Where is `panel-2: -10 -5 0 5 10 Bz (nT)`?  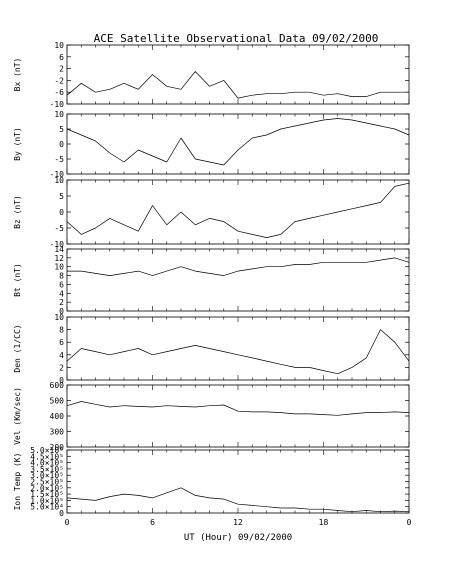 panel-2: -10 -5 0 5 10 Bz (nT) is located at coordinates (211, 212).